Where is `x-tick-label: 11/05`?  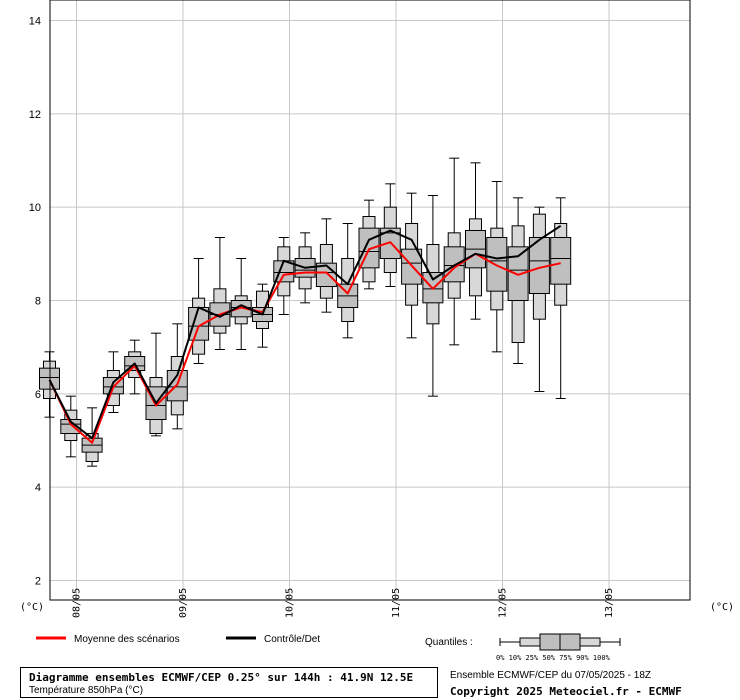
x-tick-label: 11/05 is located at coordinates (396, 603).